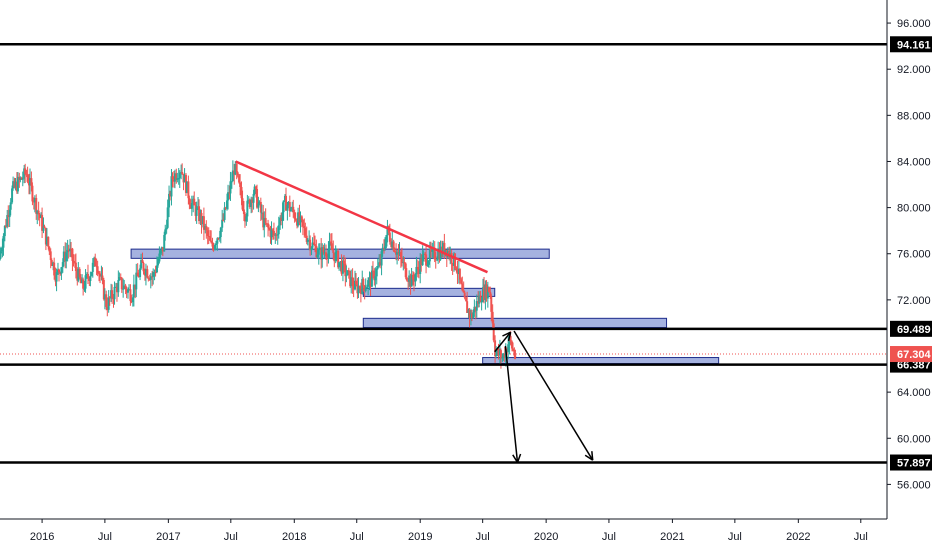 This screenshot has height=555, width=932. What do you see at coordinates (914, 162) in the screenshot?
I see `y-tick-label: 84.000` at bounding box center [914, 162].